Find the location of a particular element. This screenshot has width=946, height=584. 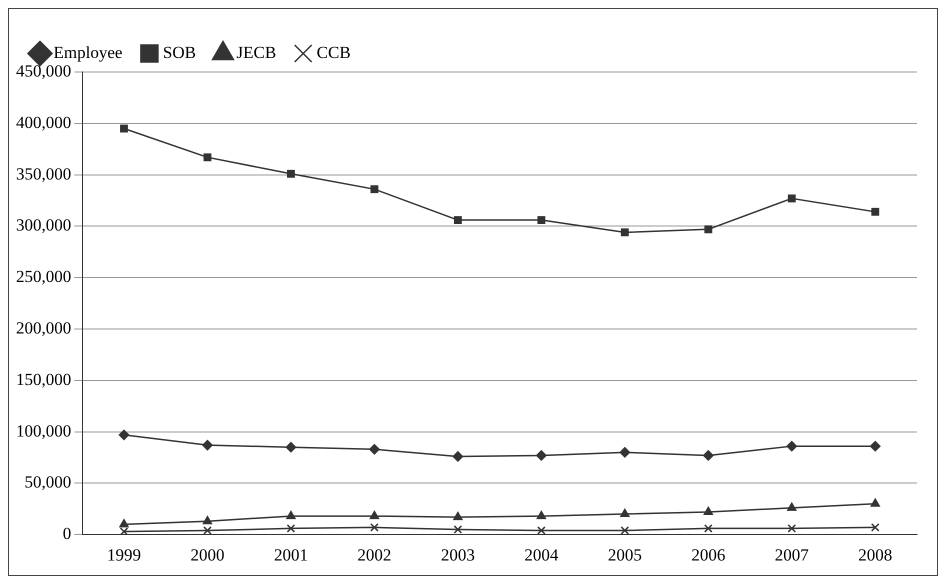

y-tick-label: 400,000 is located at coordinates (44, 122).